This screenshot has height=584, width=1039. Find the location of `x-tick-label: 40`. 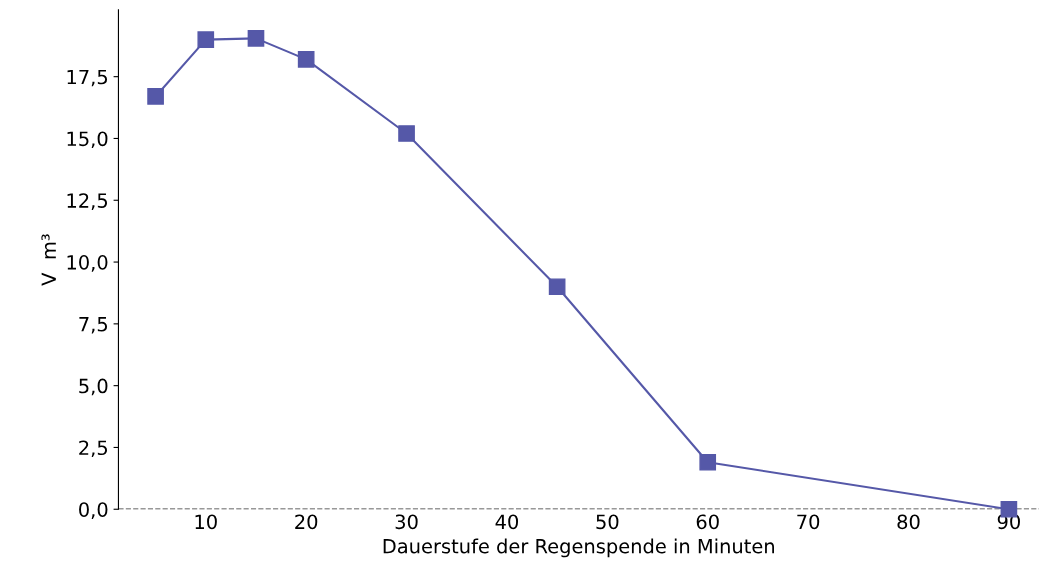

x-tick-label: 40 is located at coordinates (507, 522).